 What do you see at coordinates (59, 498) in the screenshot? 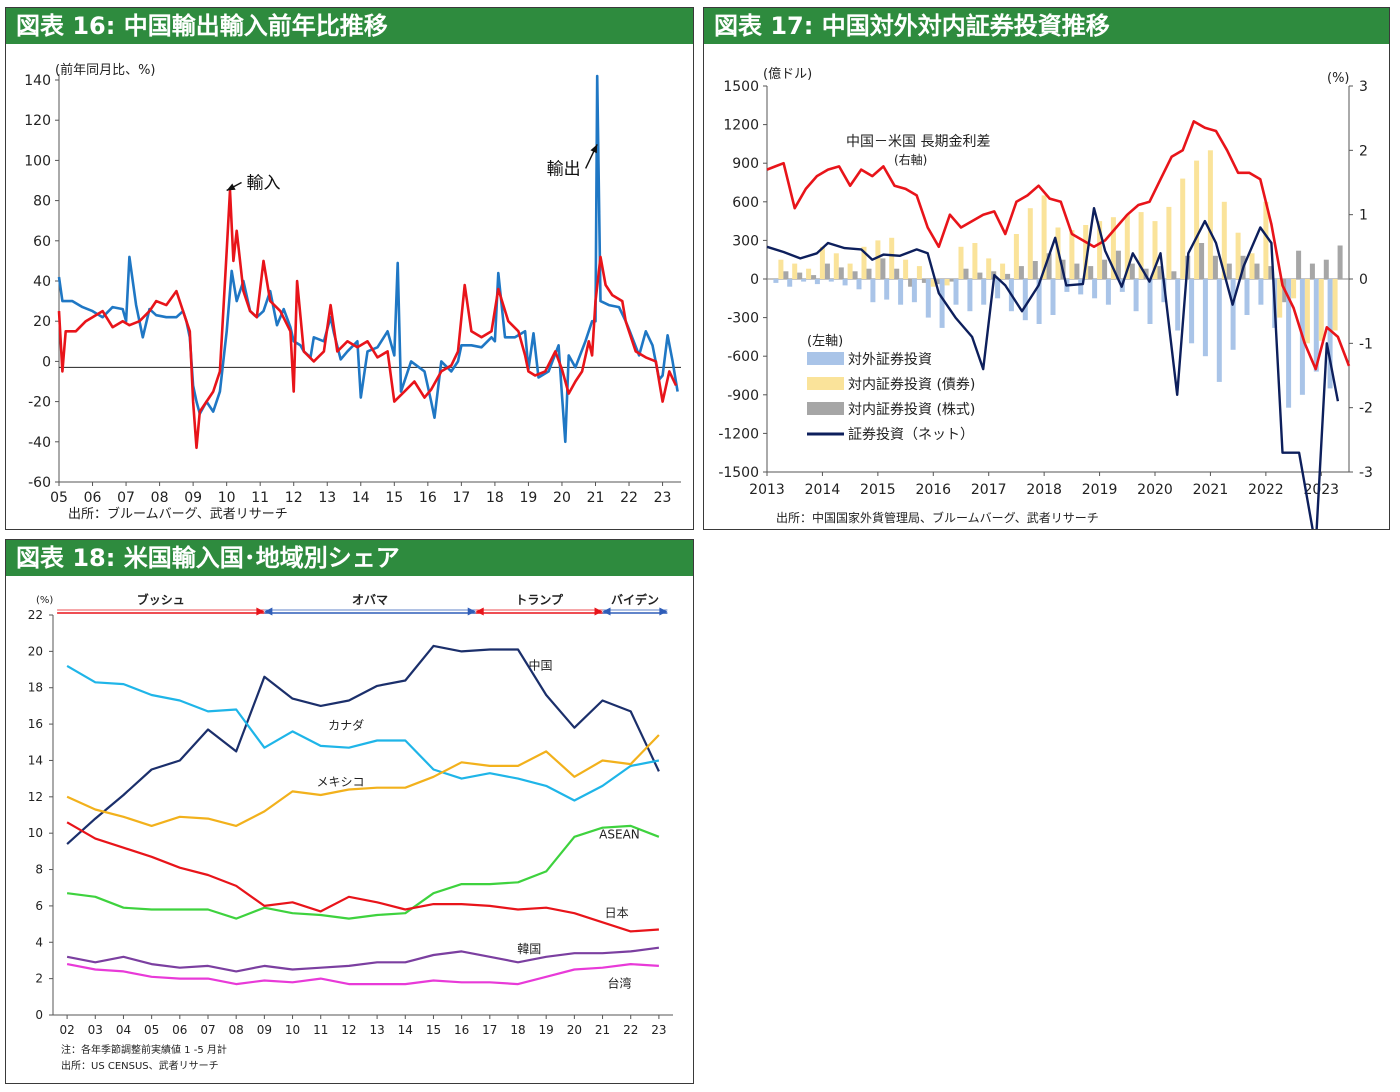
I see `x-tick-label: 05` at bounding box center [59, 498].